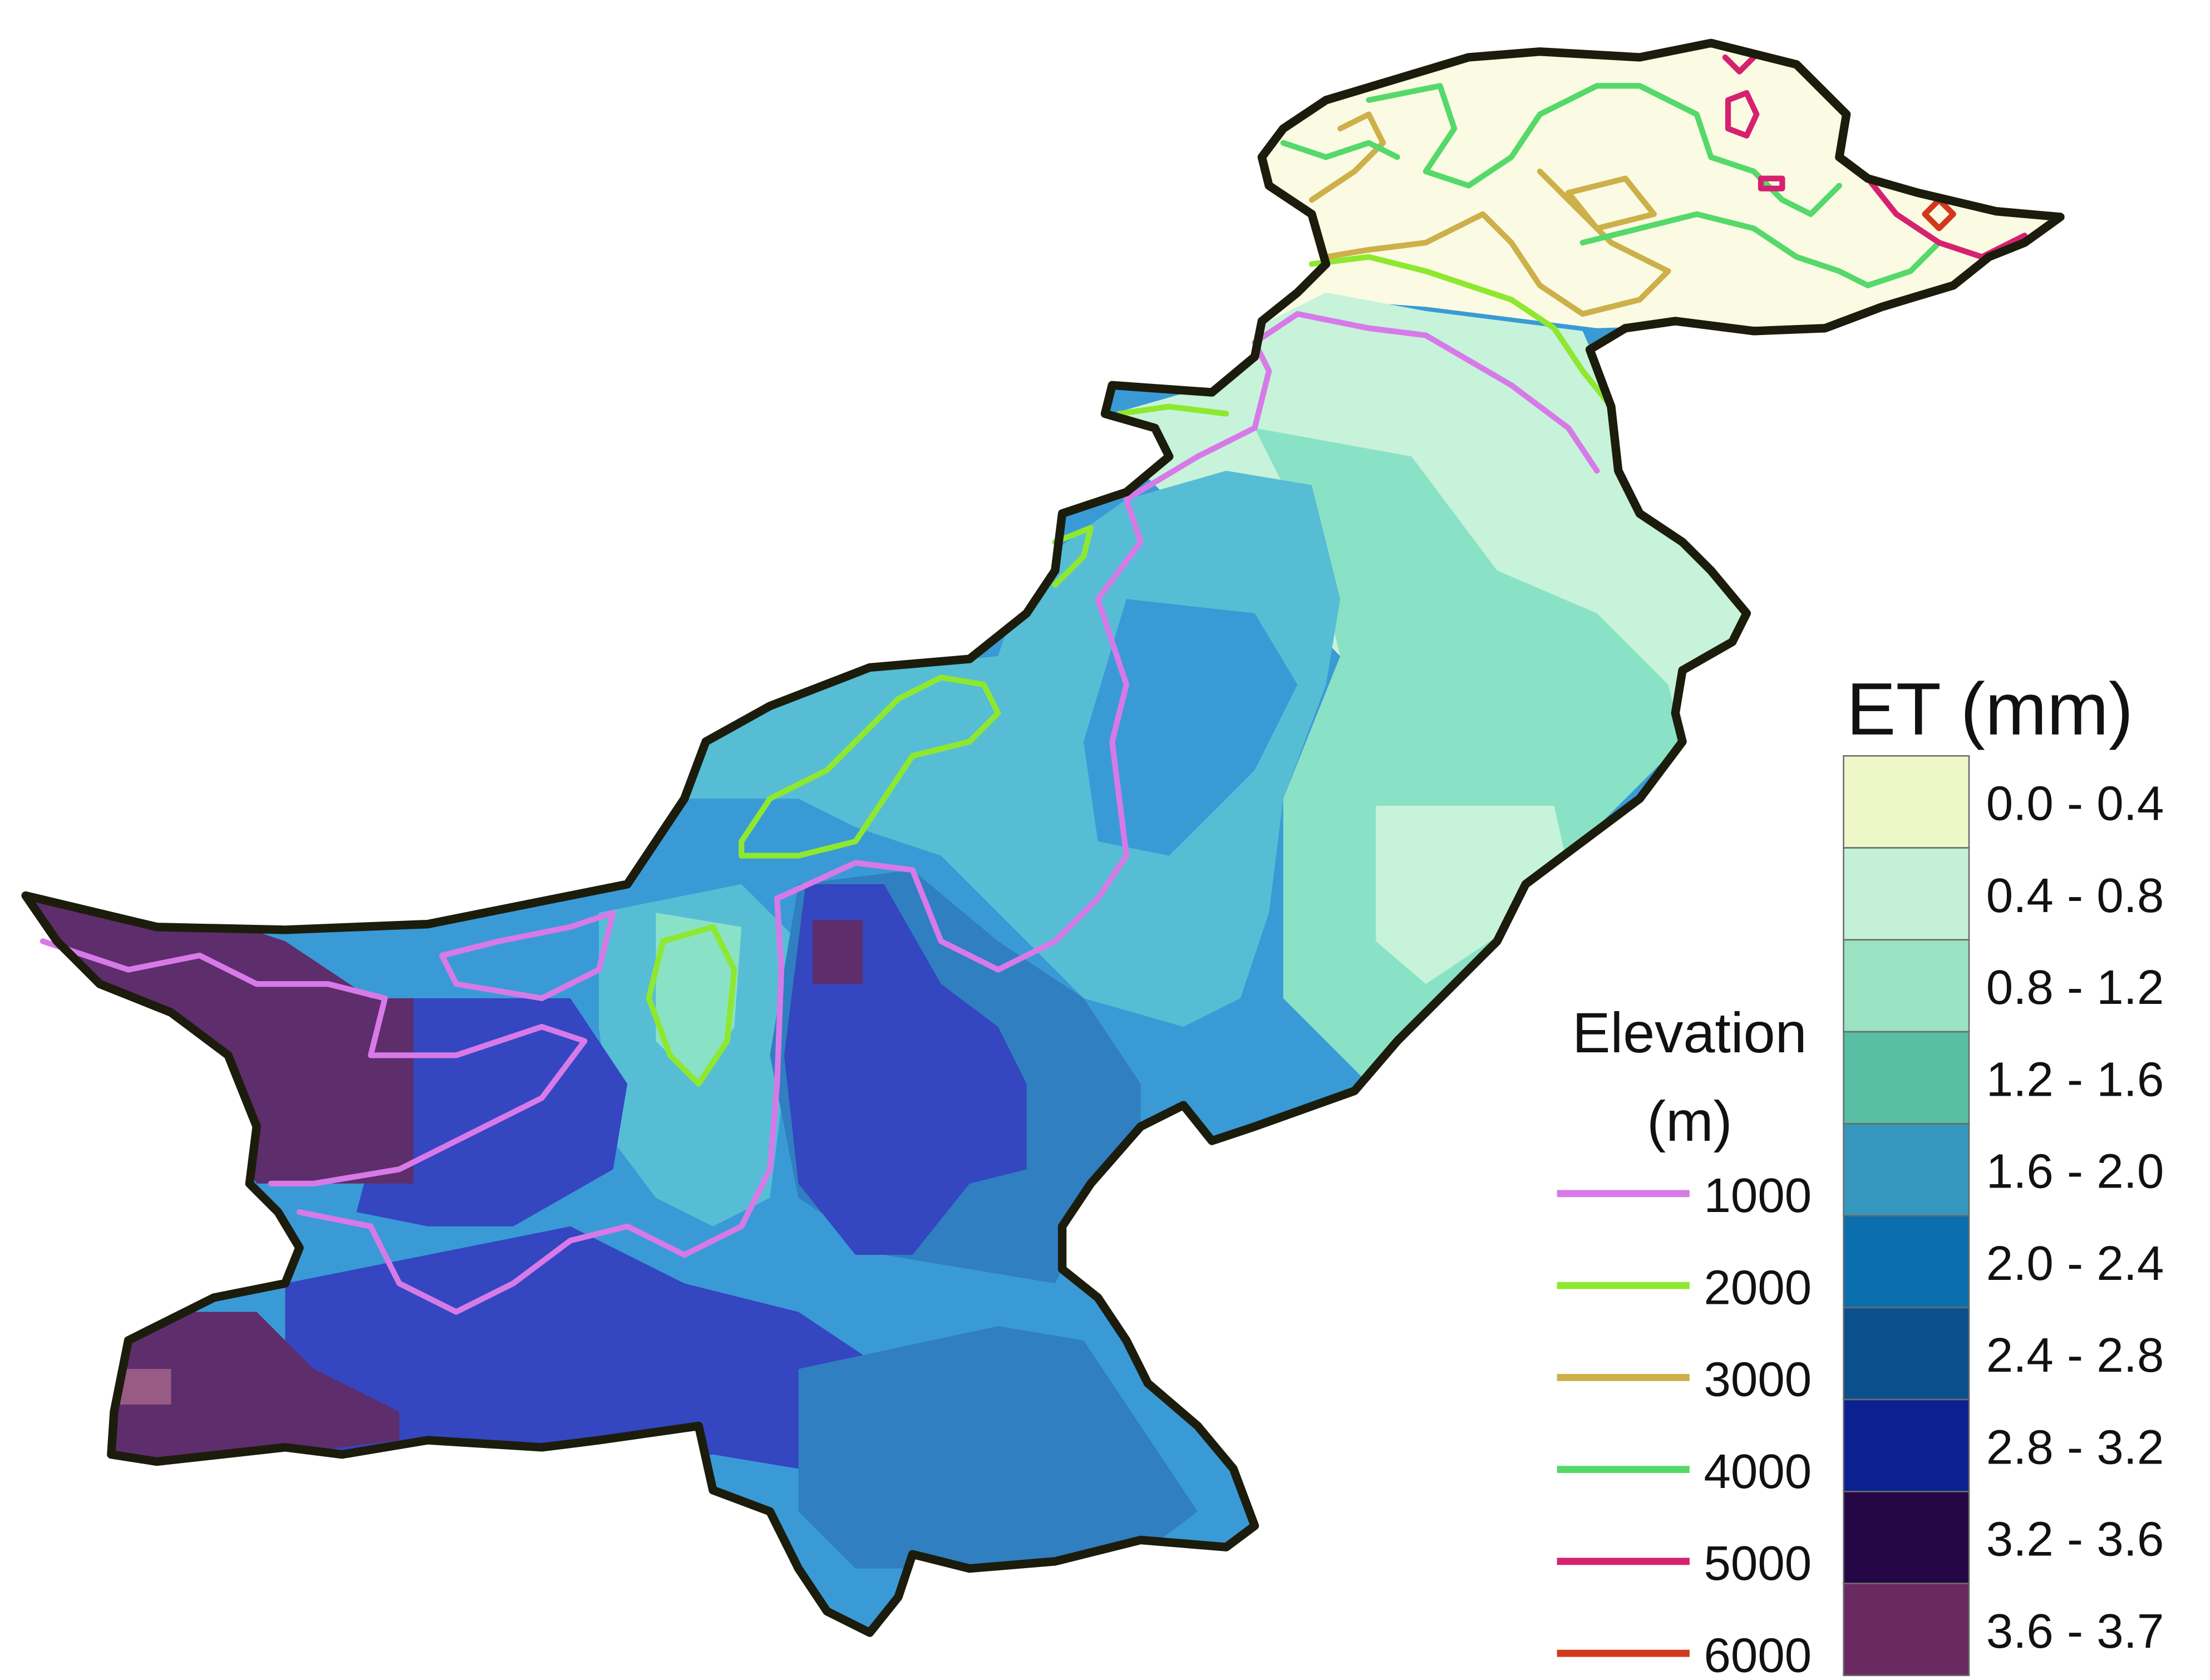 The image size is (2210, 1680). Describe the element at coordinates (2075, 1540) in the screenshot. I see `et-legend-label: 3.2 - 3.6` at that location.